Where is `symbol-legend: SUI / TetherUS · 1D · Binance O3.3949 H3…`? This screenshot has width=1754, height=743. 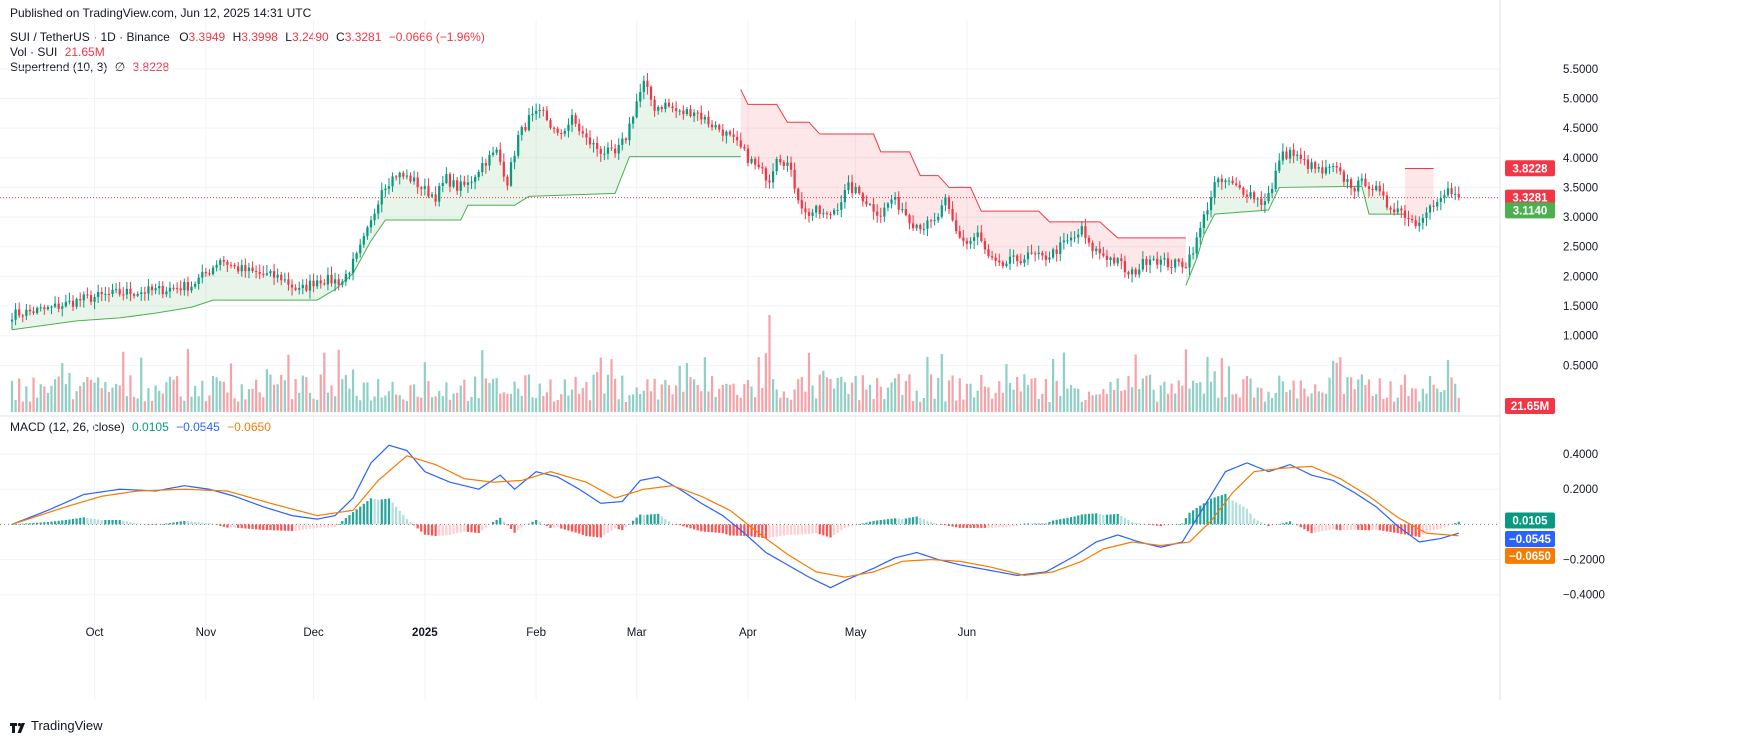
symbol-legend: SUI / TetherUS · 1D · Binance O3.3949 H3… is located at coordinates (247, 37).